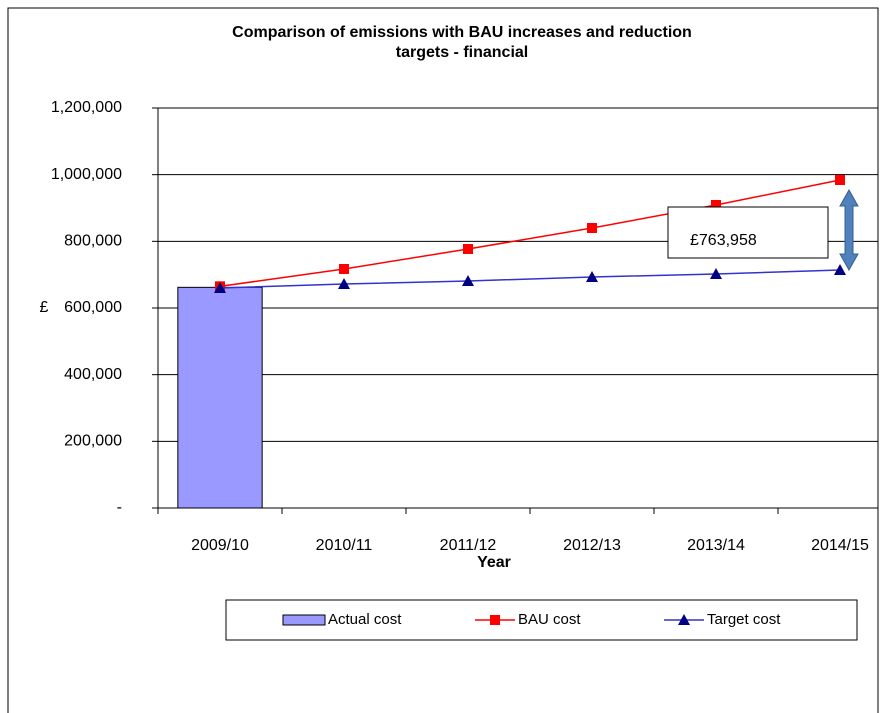 This screenshot has width=890, height=713. I want to click on chart-title: targets - financial, so click(462, 52).